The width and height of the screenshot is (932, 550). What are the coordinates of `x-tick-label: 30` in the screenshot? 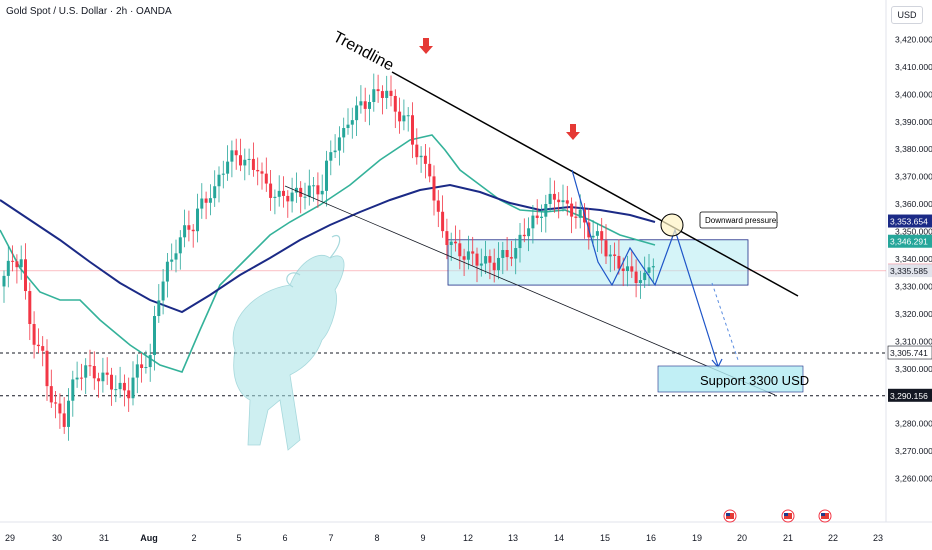 It's located at (57, 538).